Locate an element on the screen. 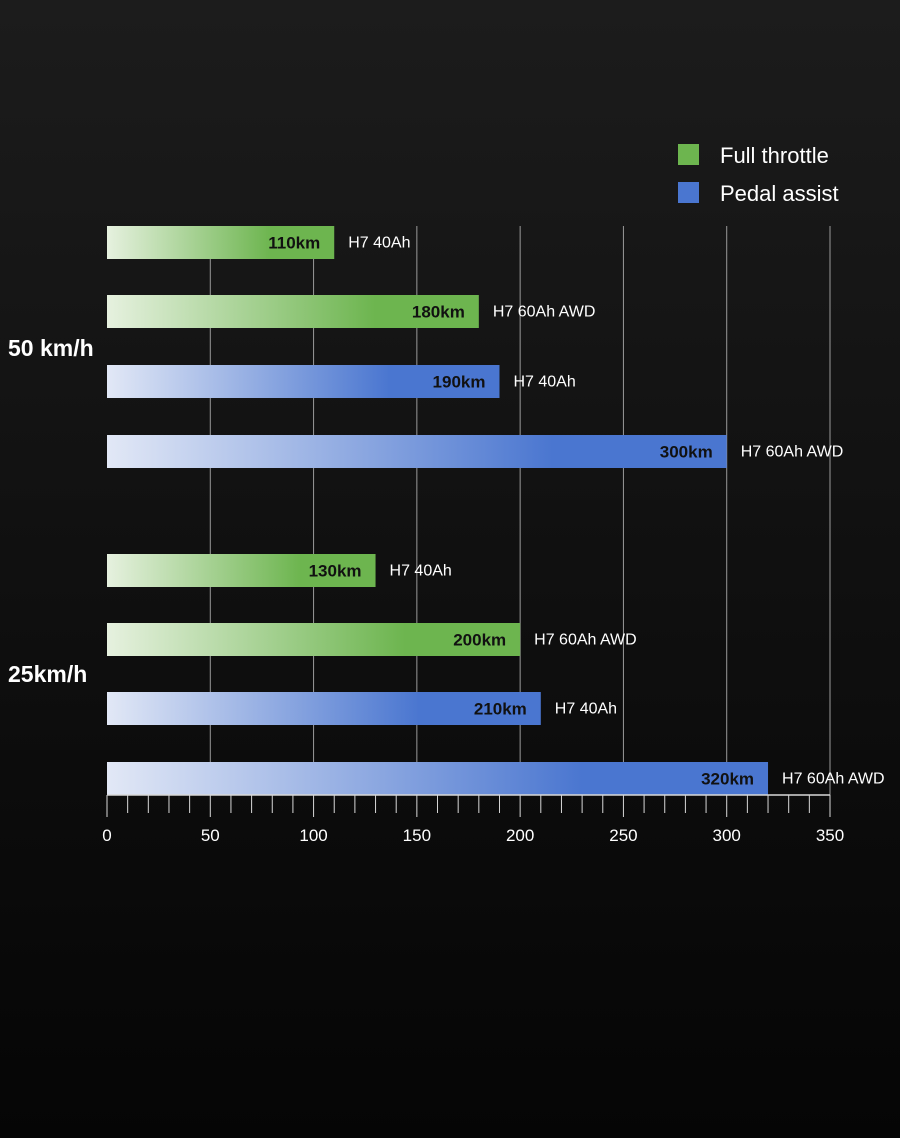 The image size is (900, 1138). bar-value-label: 190km is located at coordinates (459, 382).